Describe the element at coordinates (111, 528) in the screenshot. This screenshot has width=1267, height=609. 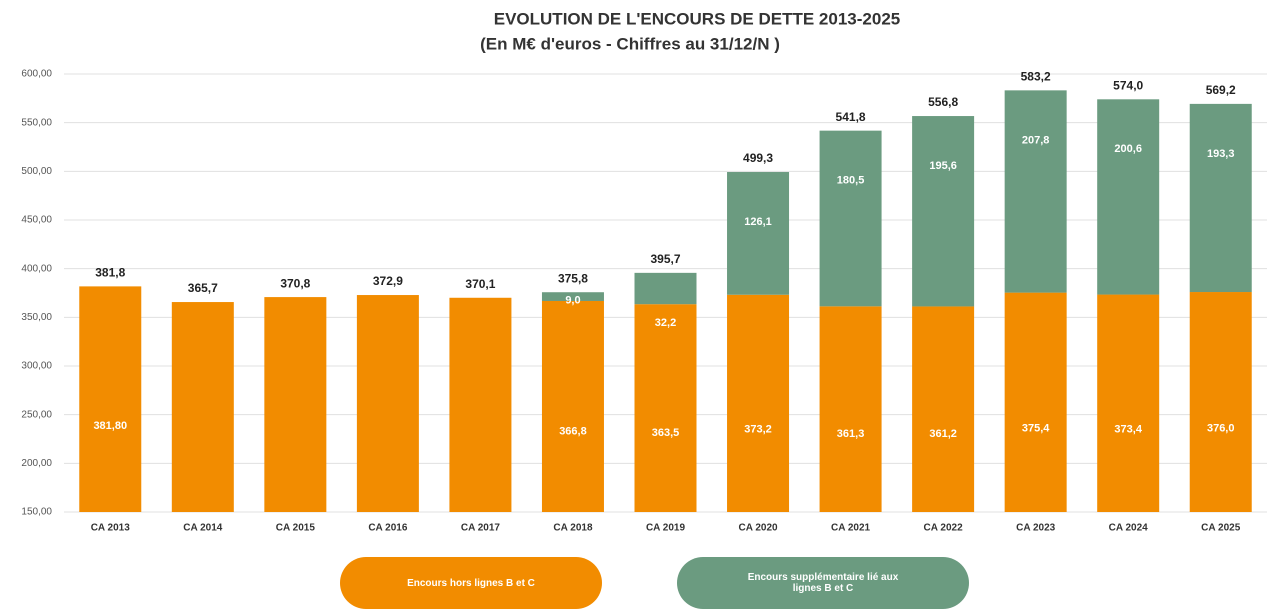
I see `x-tick-label: CA 2013` at that location.